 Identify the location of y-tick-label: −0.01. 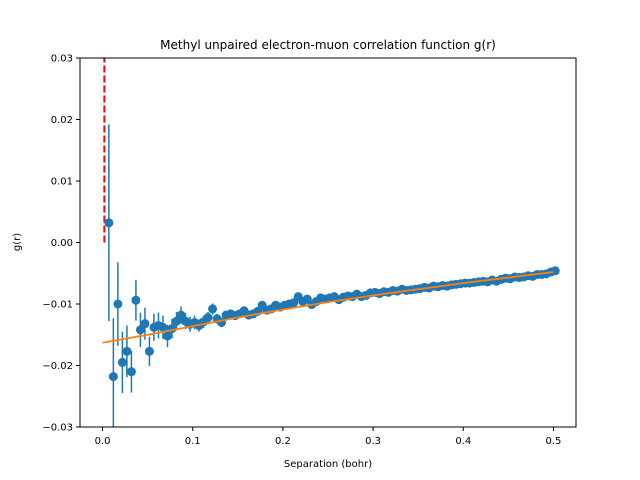
(57, 305).